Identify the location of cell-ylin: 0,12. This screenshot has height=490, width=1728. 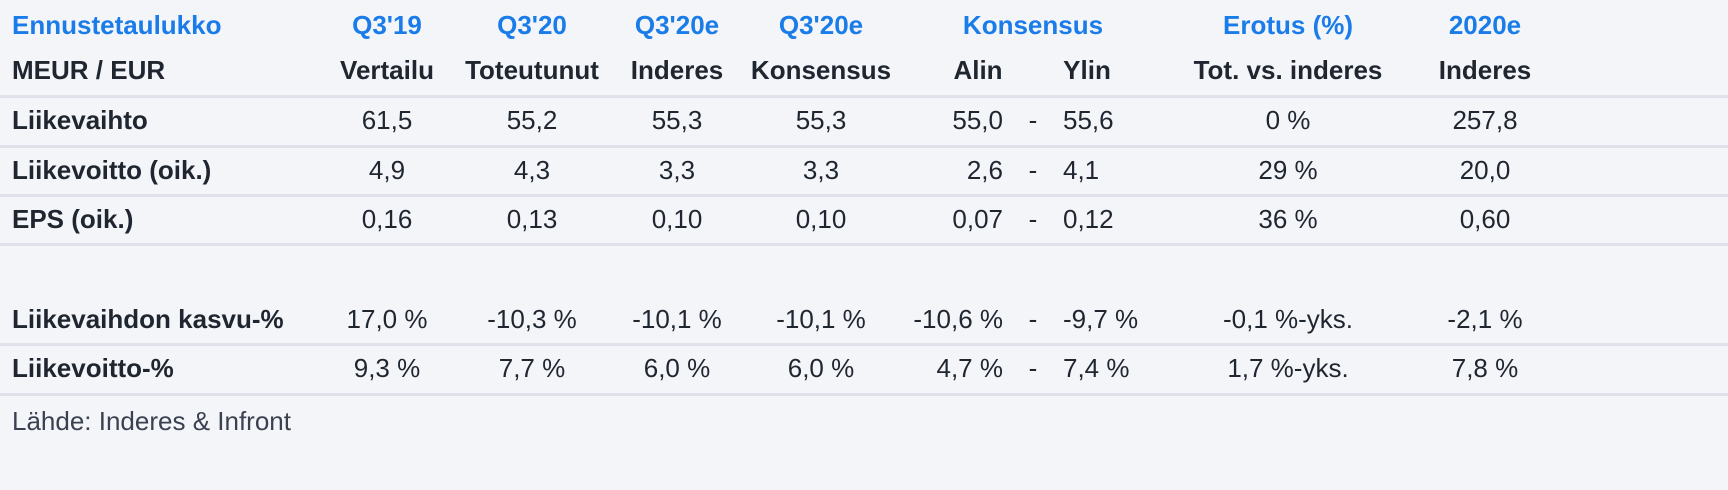
(1088, 219).